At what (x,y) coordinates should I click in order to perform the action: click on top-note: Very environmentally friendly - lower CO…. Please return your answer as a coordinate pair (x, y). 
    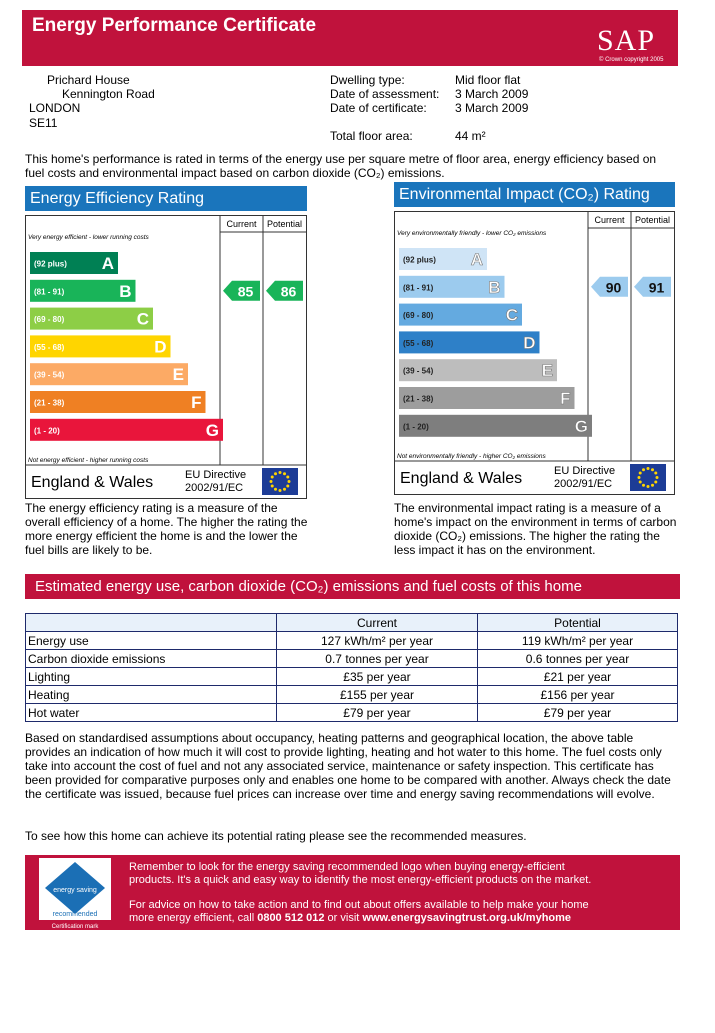
    Looking at the image, I should click on (472, 233).